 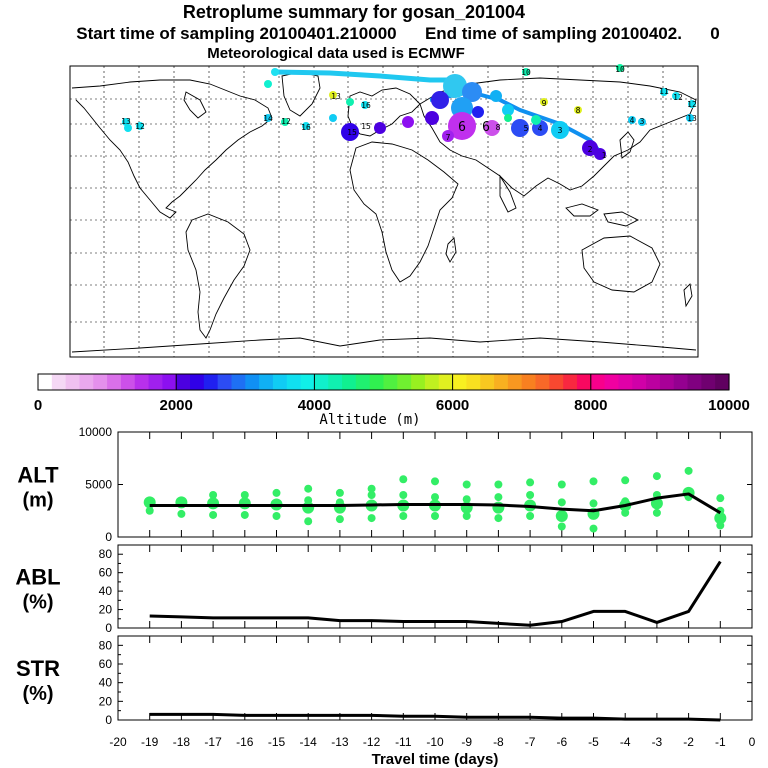 What do you see at coordinates (96, 432) in the screenshot?
I see `y-tick-label: 10000` at bounding box center [96, 432].